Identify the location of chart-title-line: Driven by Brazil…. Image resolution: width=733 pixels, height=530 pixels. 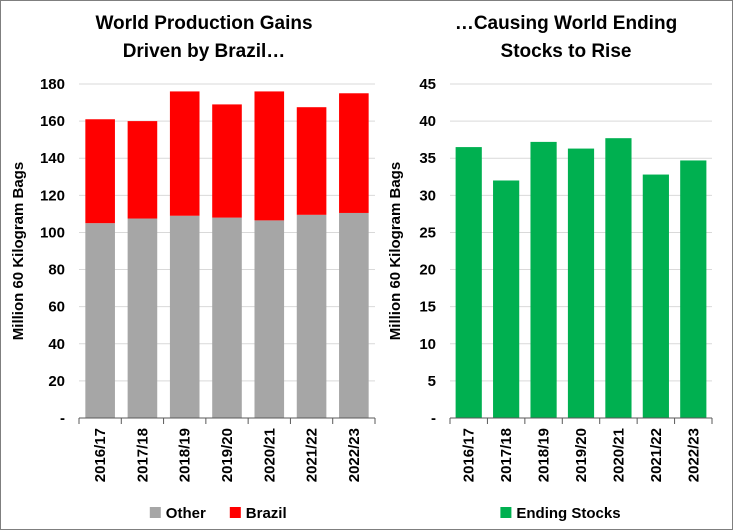
(204, 51).